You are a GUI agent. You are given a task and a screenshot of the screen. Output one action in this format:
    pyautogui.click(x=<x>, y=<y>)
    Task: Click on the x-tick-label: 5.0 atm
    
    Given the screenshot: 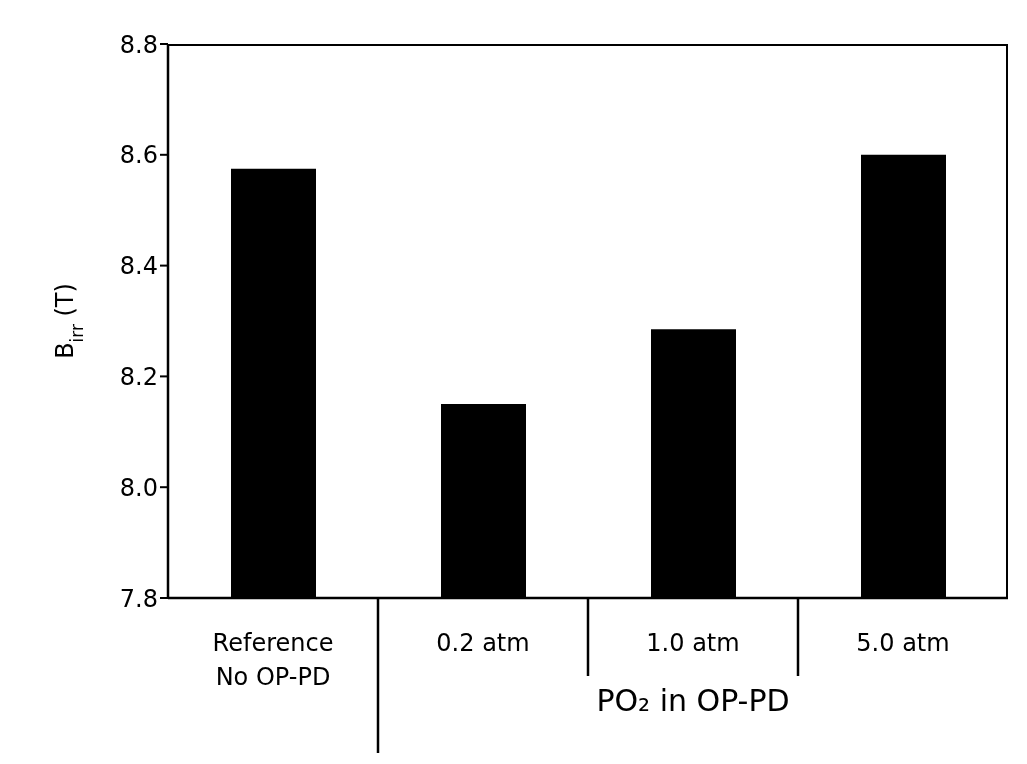 What is the action you would take?
    pyautogui.click(x=903, y=643)
    